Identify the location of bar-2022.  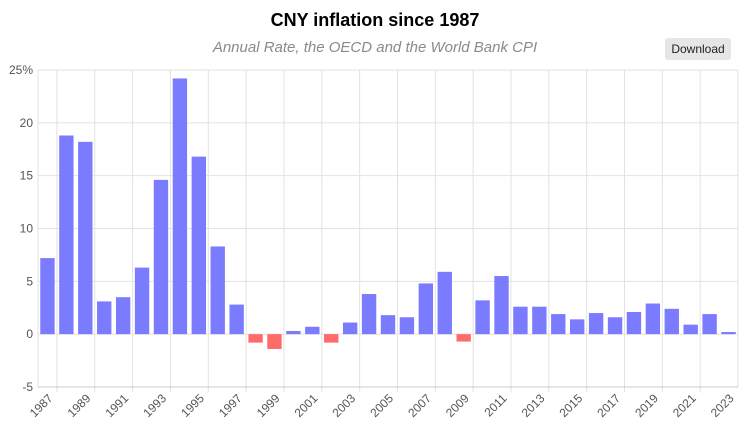
(709, 324).